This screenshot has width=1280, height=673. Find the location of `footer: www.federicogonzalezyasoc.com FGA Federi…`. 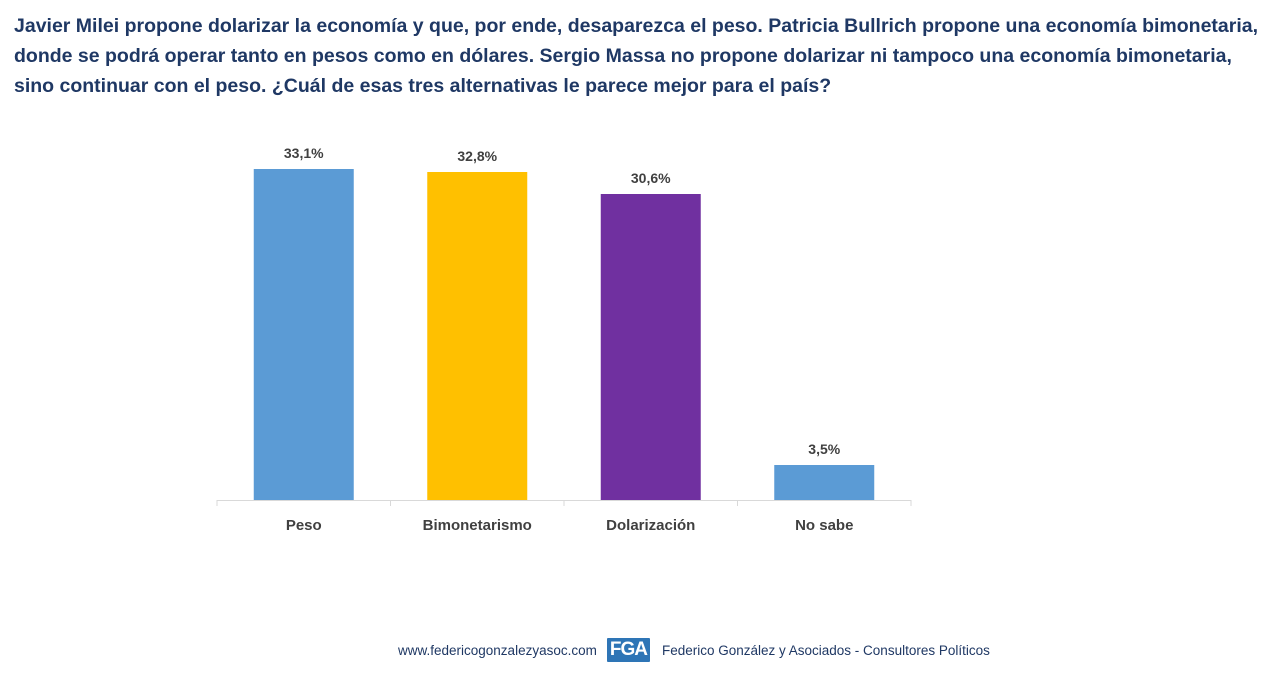

footer: www.federicogonzalezyasoc.com FGA Federi… is located at coordinates (694, 650).